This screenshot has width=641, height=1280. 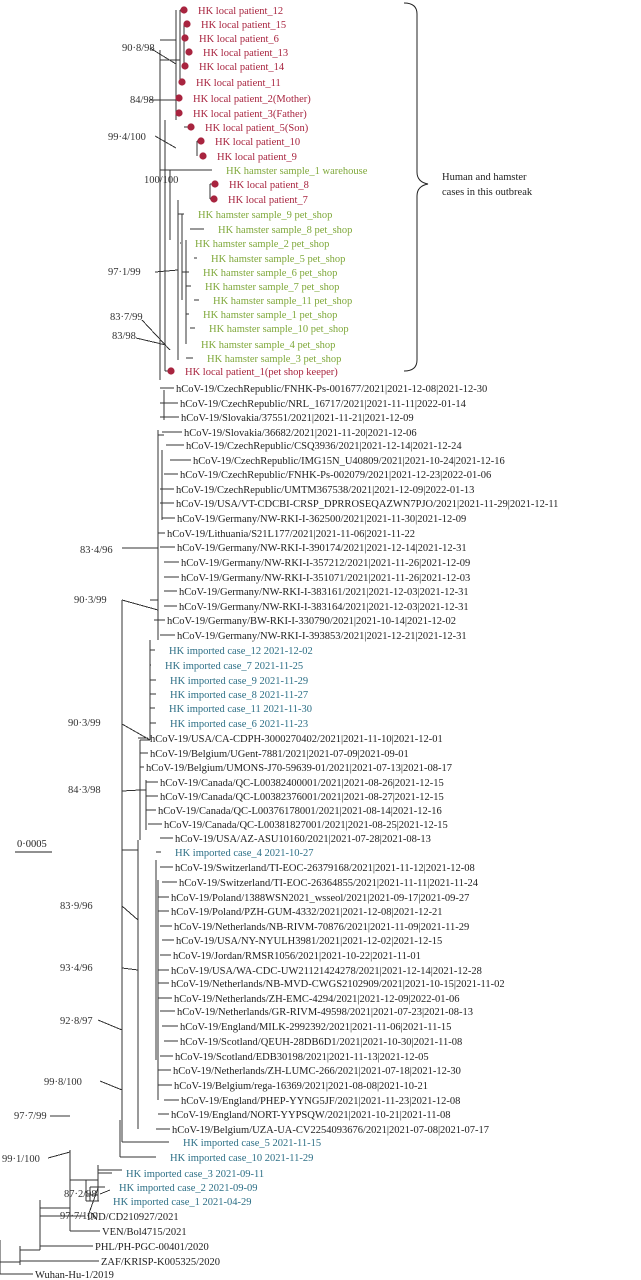 What do you see at coordinates (127, 137) in the screenshot?
I see `bootstrap-label: 99·4/100` at bounding box center [127, 137].